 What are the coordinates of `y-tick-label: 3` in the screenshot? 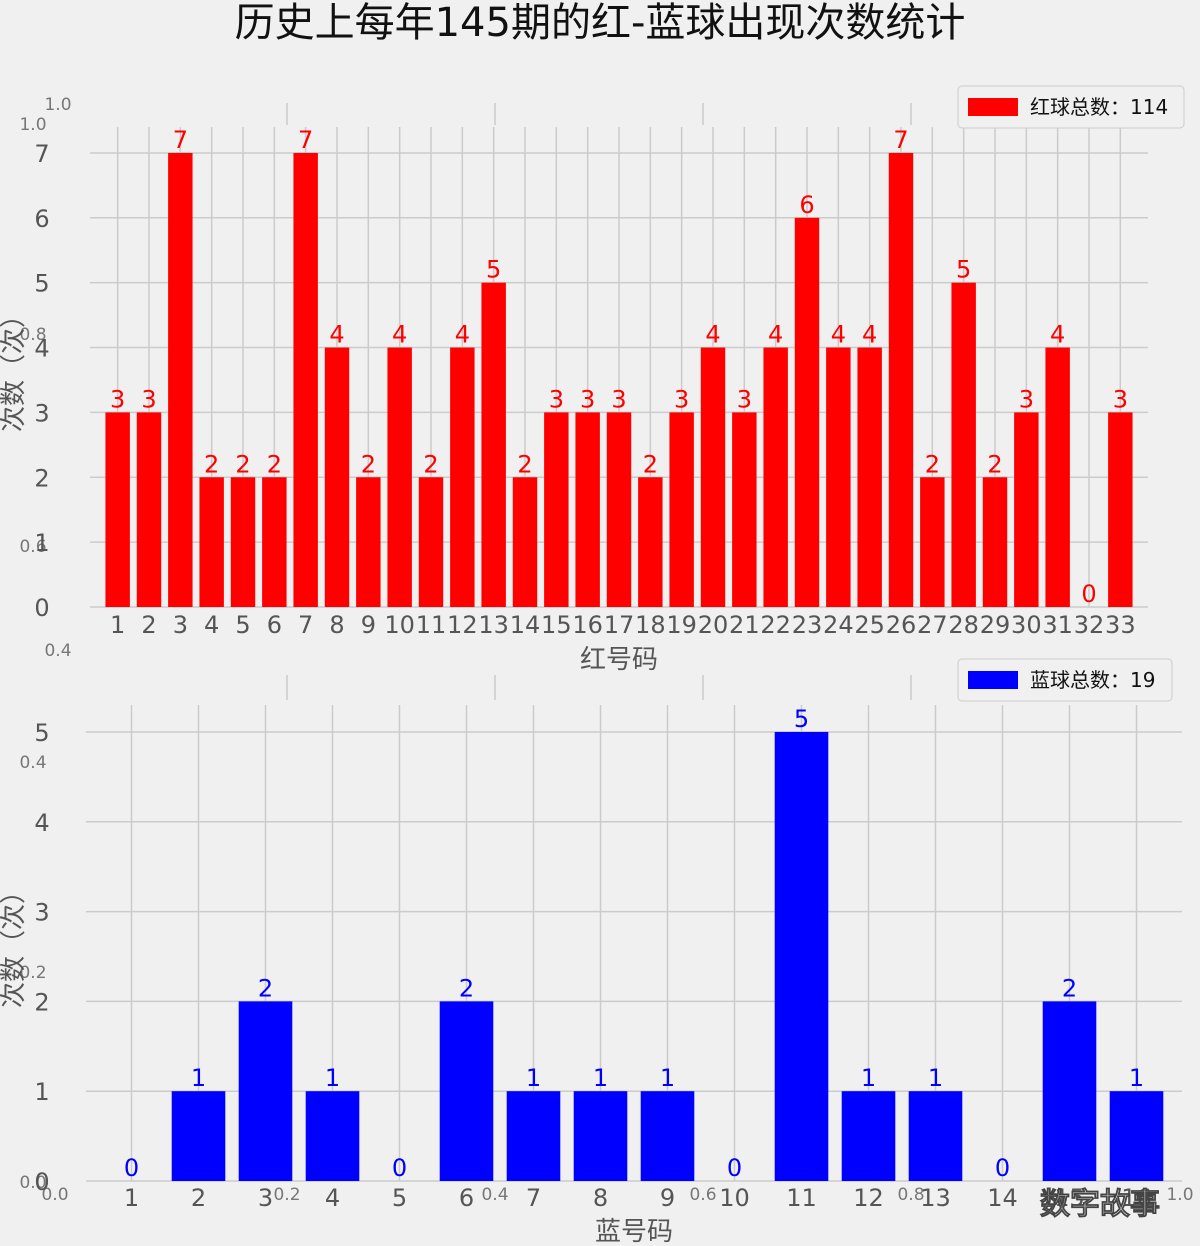 It's located at (41, 913).